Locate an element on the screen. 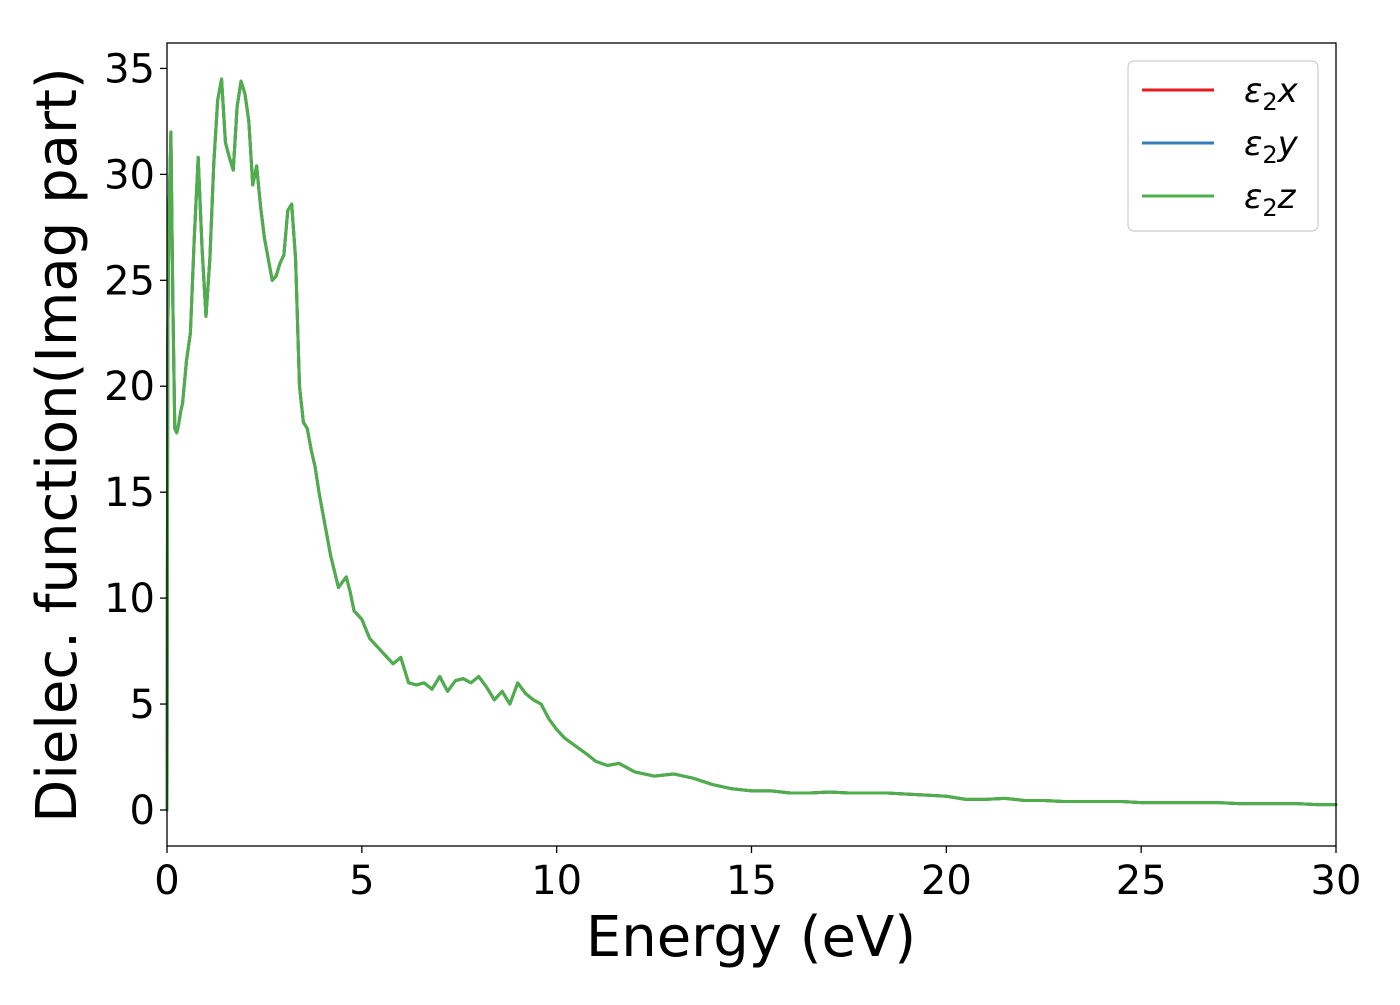  legend-variable: x is located at coordinates (1288, 91).